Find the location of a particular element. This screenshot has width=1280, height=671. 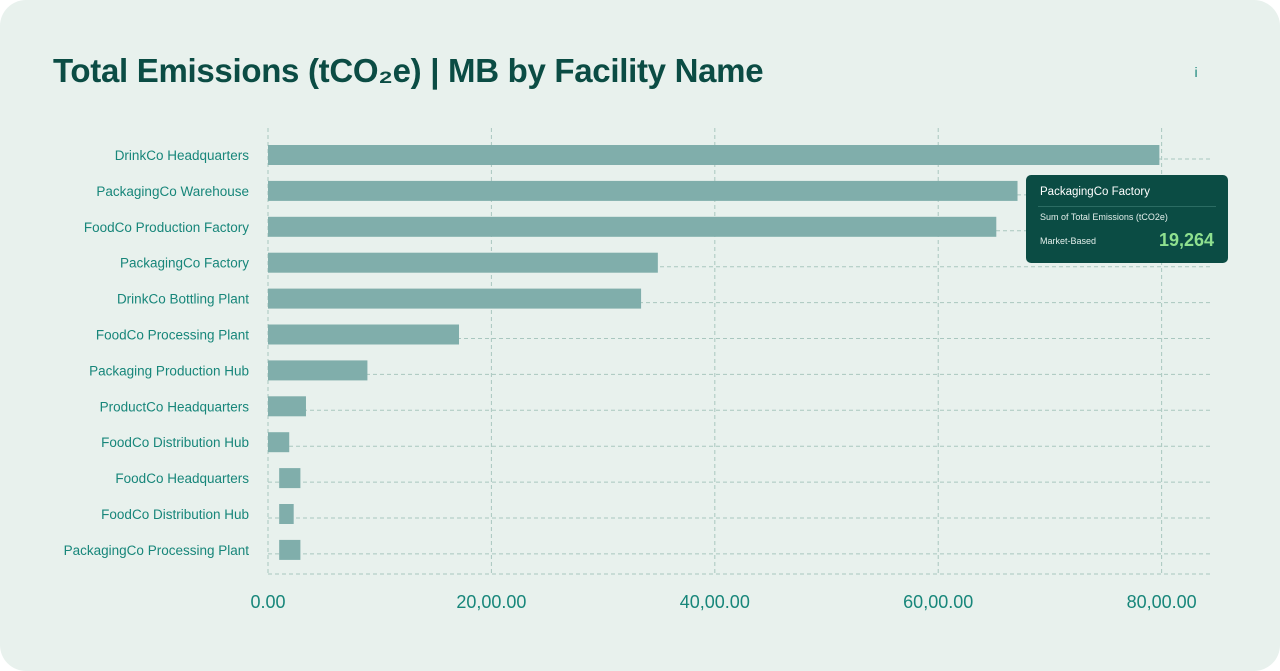

category-label-1: PackagingCo Warehouse is located at coordinates (172, 191).